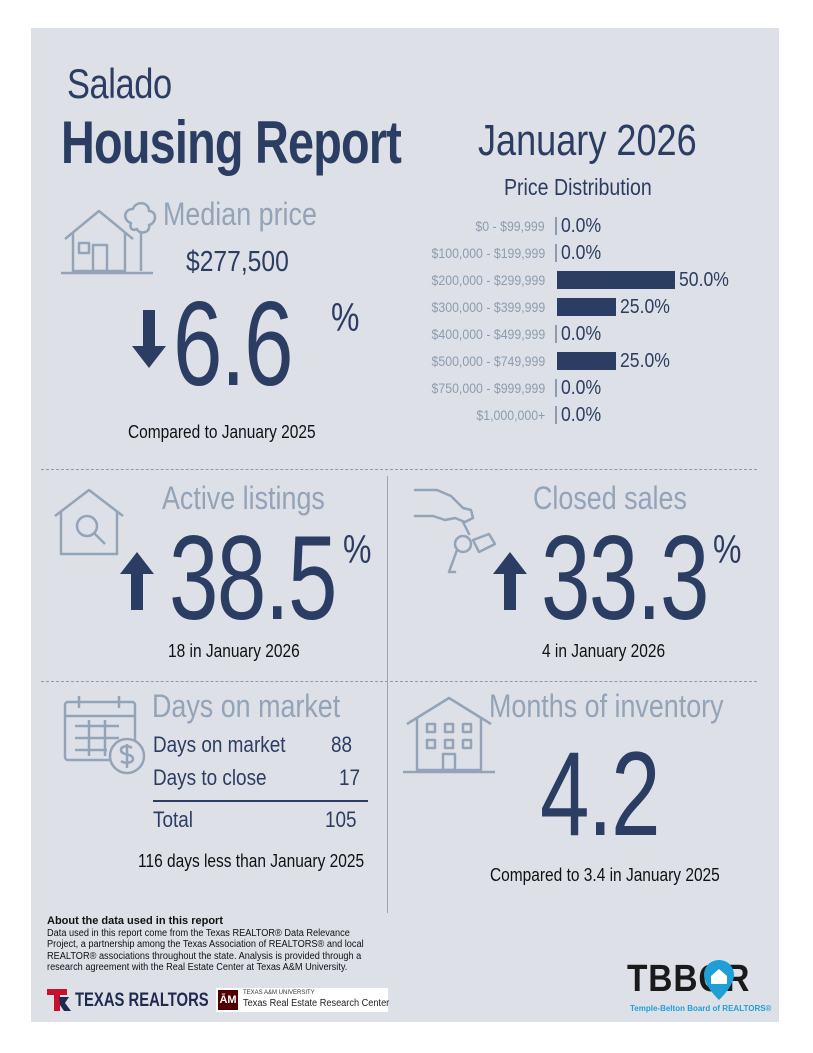 This screenshot has width=813, height=1053. I want to click on closed-sales-change: 33.3, so click(625, 578).